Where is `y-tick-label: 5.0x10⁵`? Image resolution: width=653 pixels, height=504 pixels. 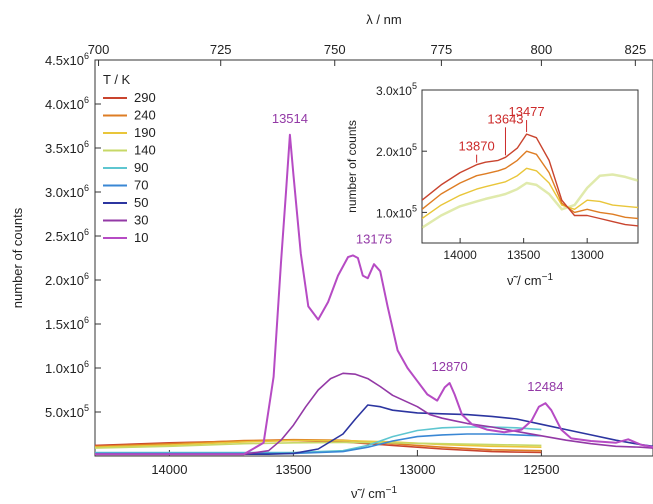 y-tick-label: 5.0x10⁵ is located at coordinates (67, 411).